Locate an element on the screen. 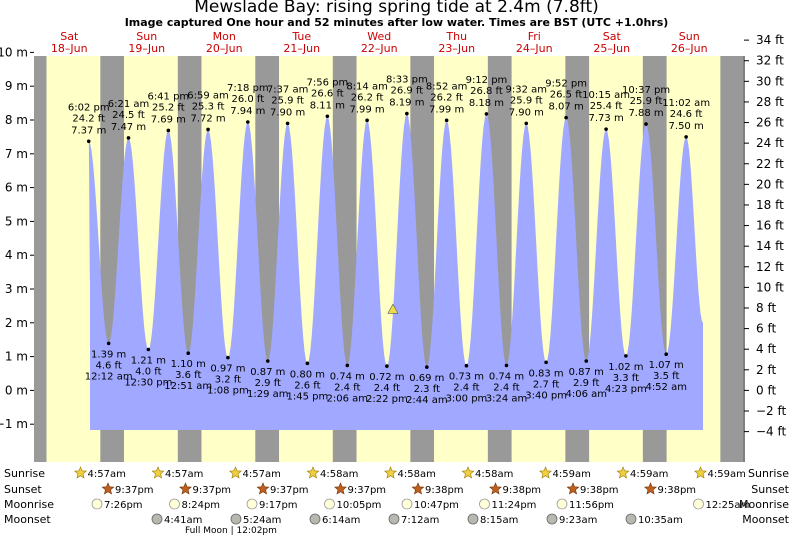  moonrise-icon is located at coordinates (252, 504).